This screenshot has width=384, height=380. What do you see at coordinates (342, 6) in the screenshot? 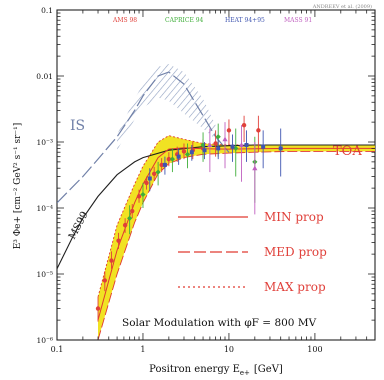
I see `figure-credit: ANDREEV et al. (2009)` at bounding box center [342, 6].